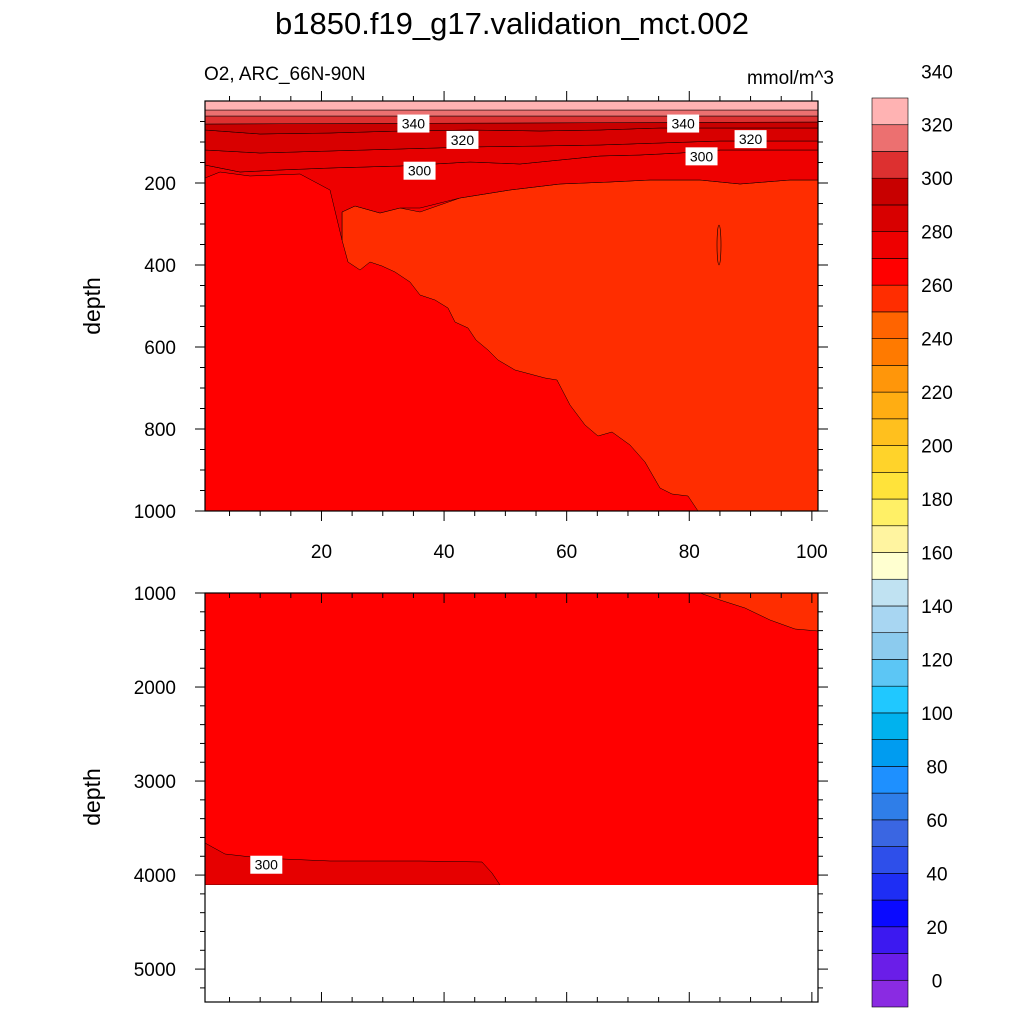  What do you see at coordinates (937, 179) in the screenshot?
I see `colorbar-label: 300` at bounding box center [937, 179].